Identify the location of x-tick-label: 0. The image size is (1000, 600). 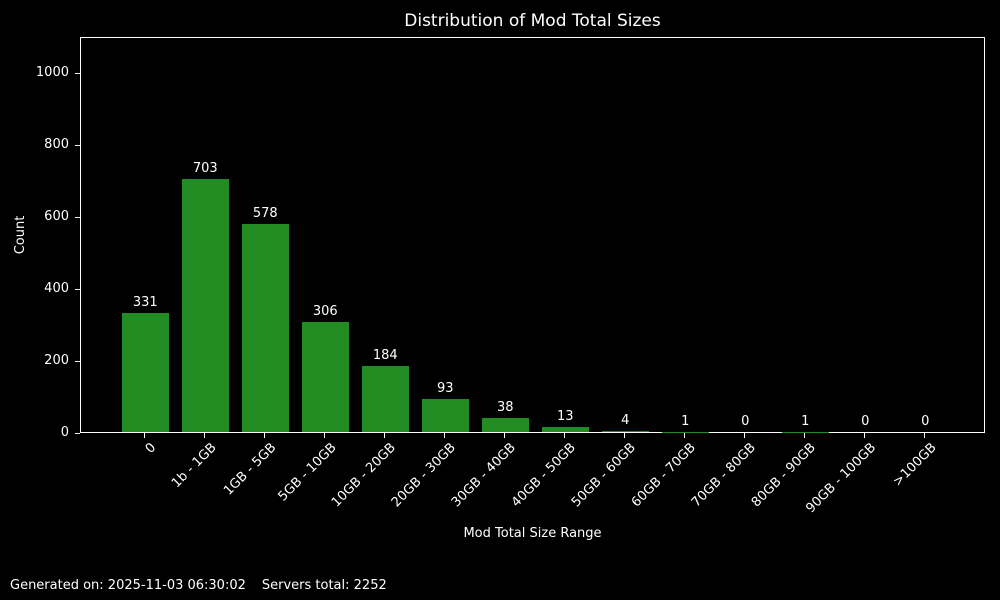
(151, 448).